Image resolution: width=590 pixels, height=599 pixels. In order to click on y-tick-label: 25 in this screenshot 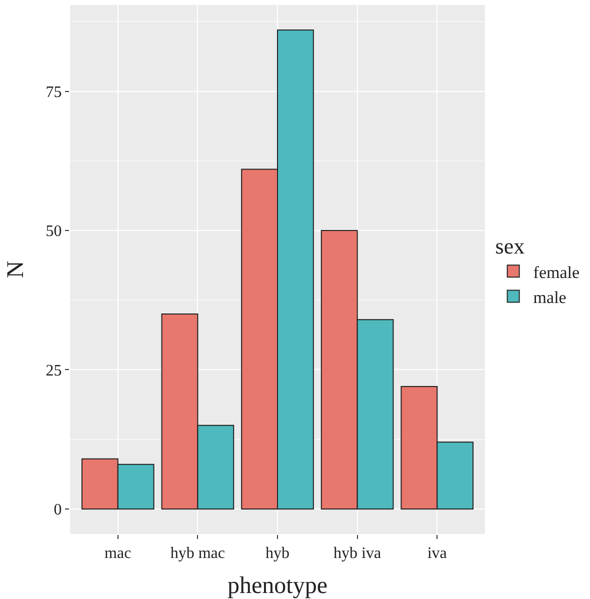, I will do `click(54, 371)`.